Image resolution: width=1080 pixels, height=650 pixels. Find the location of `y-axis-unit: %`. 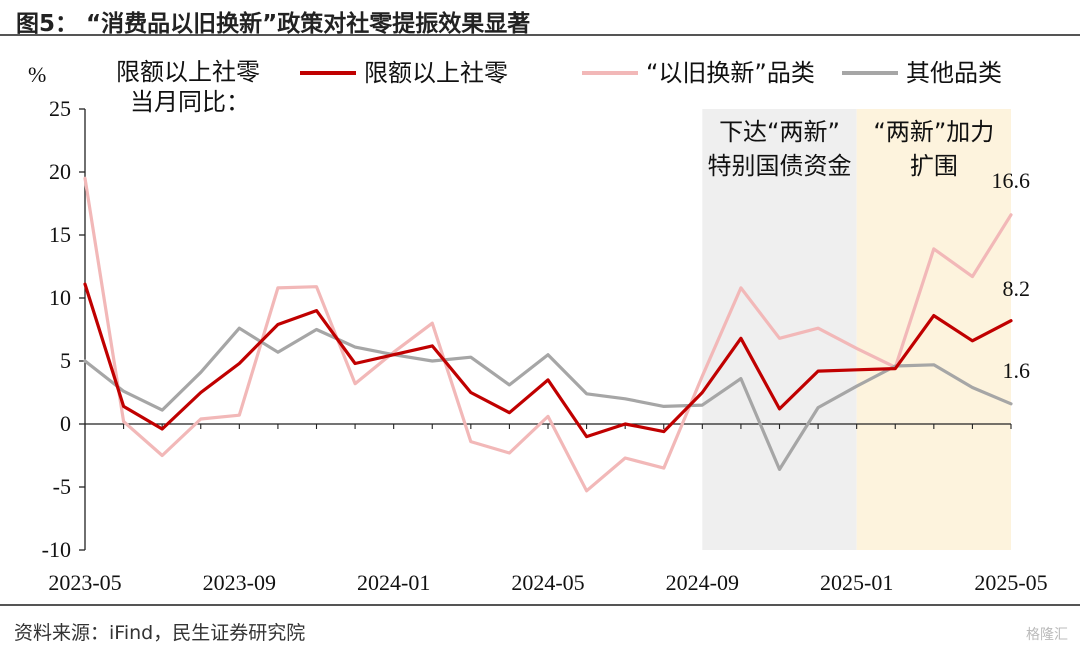

y-axis-unit: % is located at coordinates (37, 74).